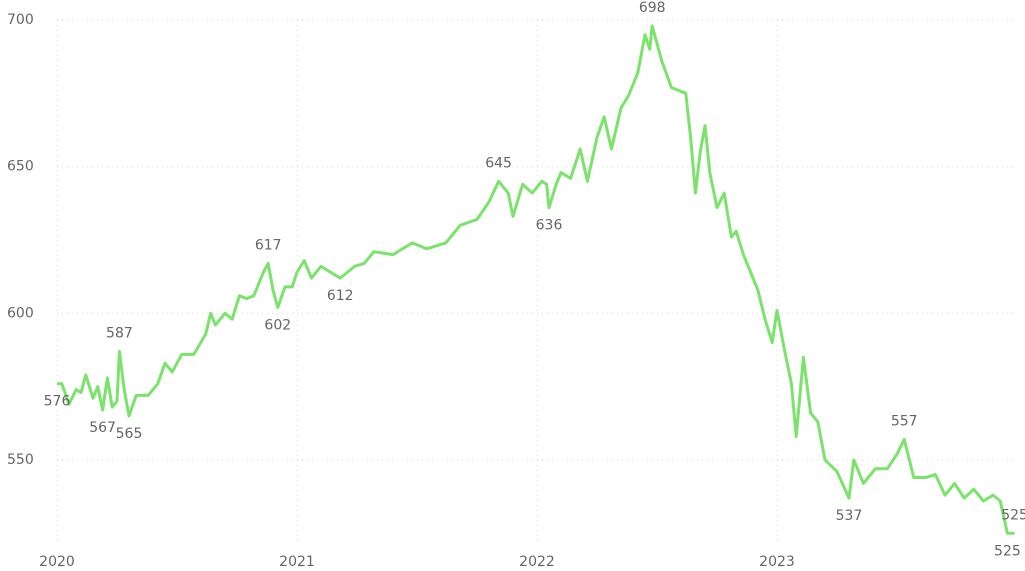 The width and height of the screenshot is (1025, 571). Describe the element at coordinates (277, 325) in the screenshot. I see `data-label: 602` at that location.